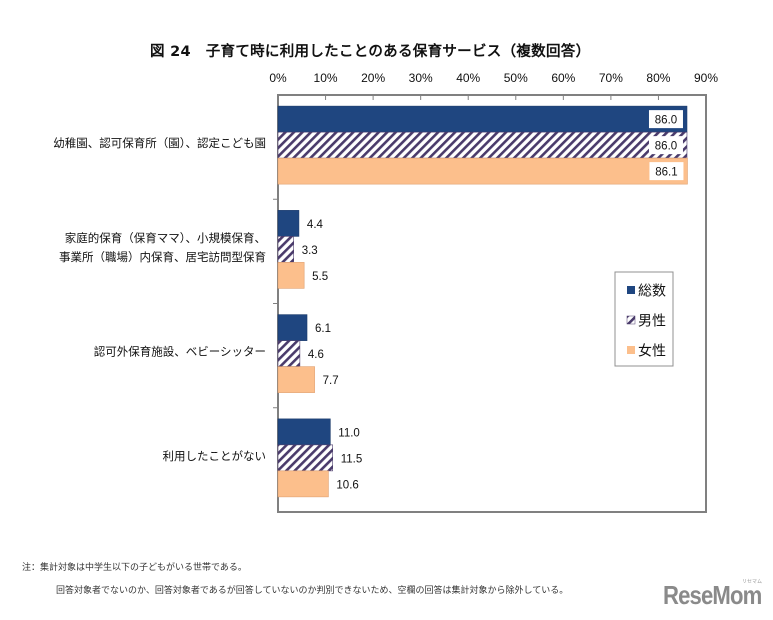 Image resolution: width=773 pixels, height=620 pixels. I want to click on bar-女性-0, so click(482, 171).